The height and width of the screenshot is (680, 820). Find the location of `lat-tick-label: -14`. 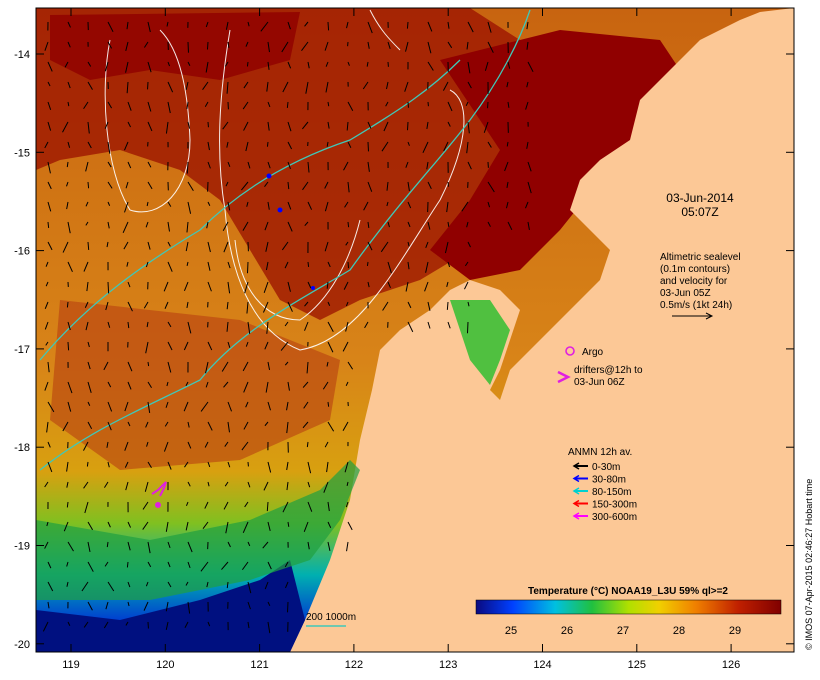

lat-tick-label: -14 is located at coordinates (22, 55).